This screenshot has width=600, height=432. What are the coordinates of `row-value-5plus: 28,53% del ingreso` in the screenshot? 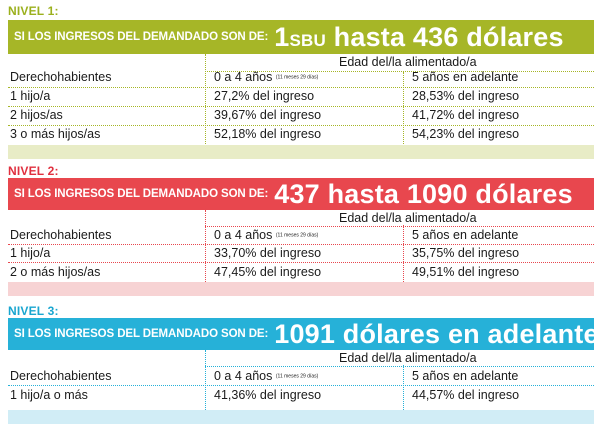 It's located at (466, 96).